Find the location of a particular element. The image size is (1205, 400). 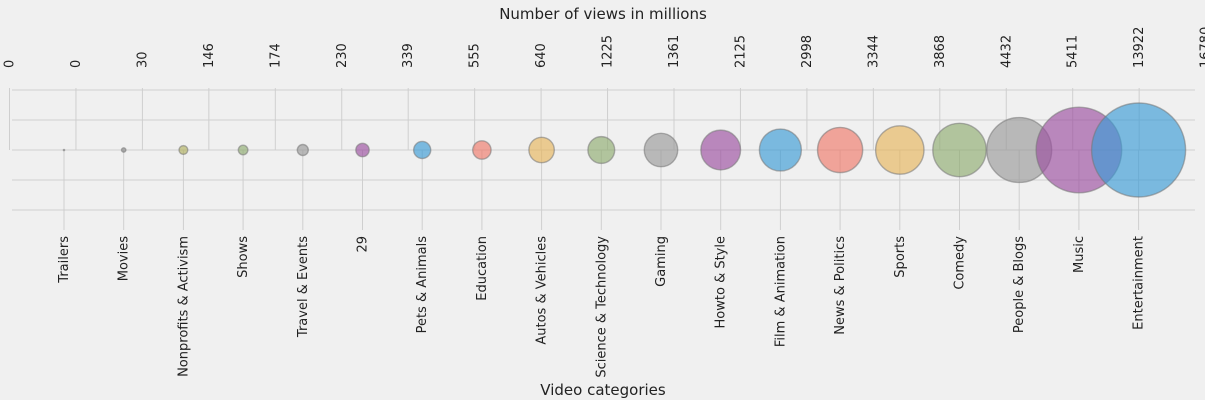

value-tick-label: 3344 is located at coordinates (873, 51).